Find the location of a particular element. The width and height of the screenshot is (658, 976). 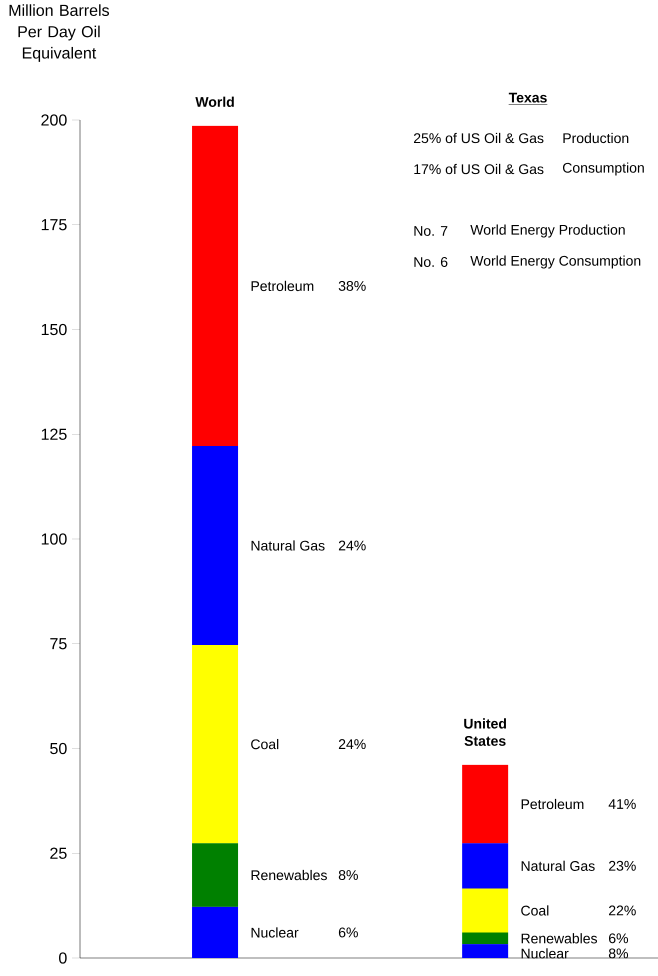

annotation: World Energy Production is located at coordinates (547, 231).